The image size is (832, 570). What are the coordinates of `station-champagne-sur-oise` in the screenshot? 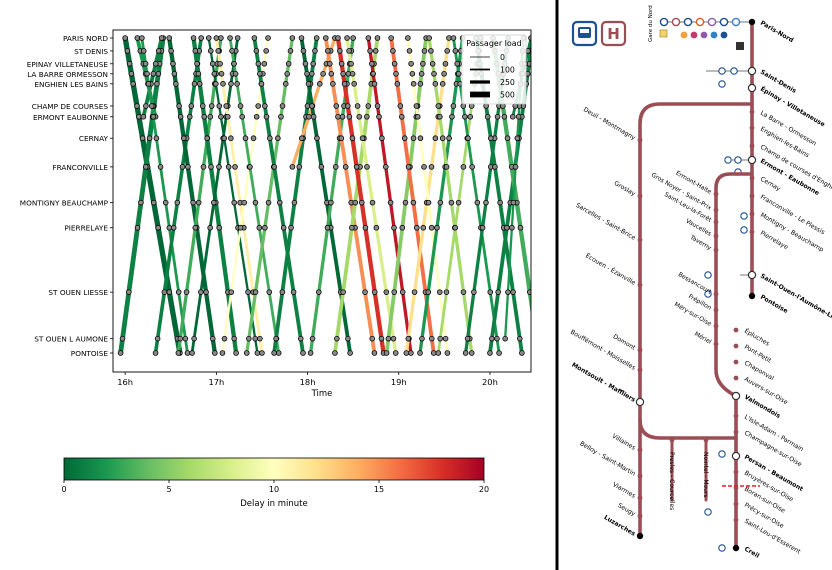 It's located at (736, 432).